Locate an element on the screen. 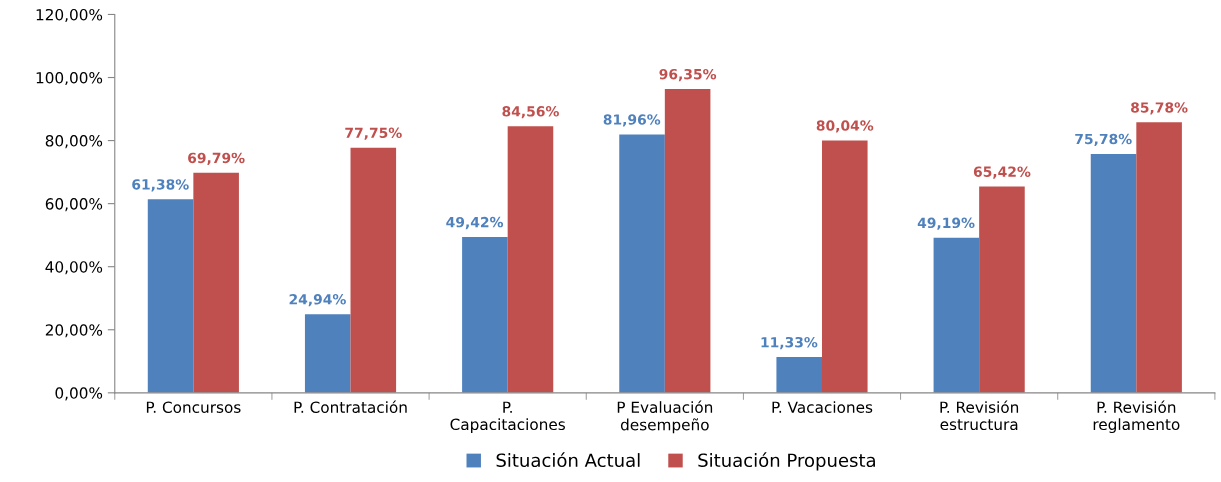 The width and height of the screenshot is (1221, 482). data-label: 85,78% is located at coordinates (1159, 108).